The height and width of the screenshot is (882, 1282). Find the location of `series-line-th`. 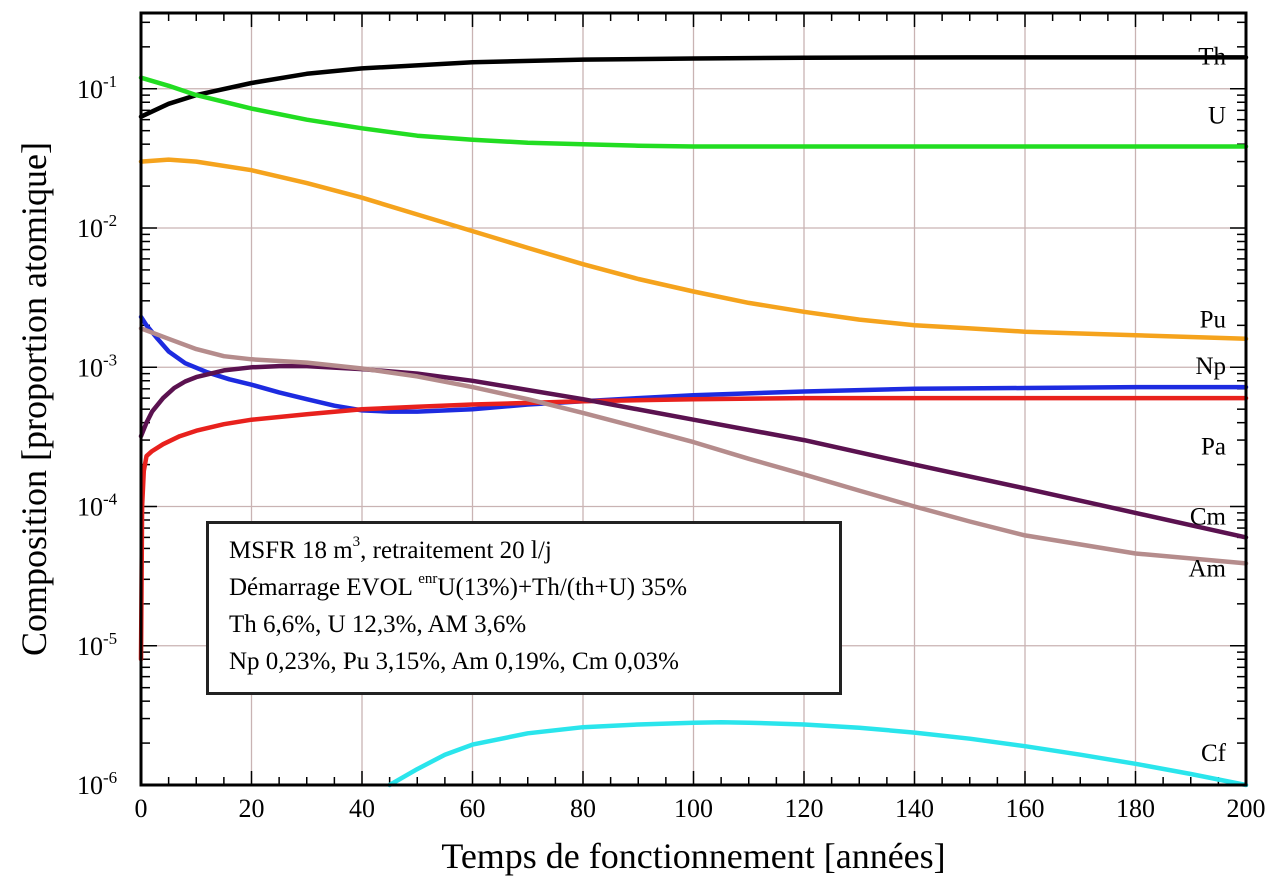

series-line-th is located at coordinates (693, 87).